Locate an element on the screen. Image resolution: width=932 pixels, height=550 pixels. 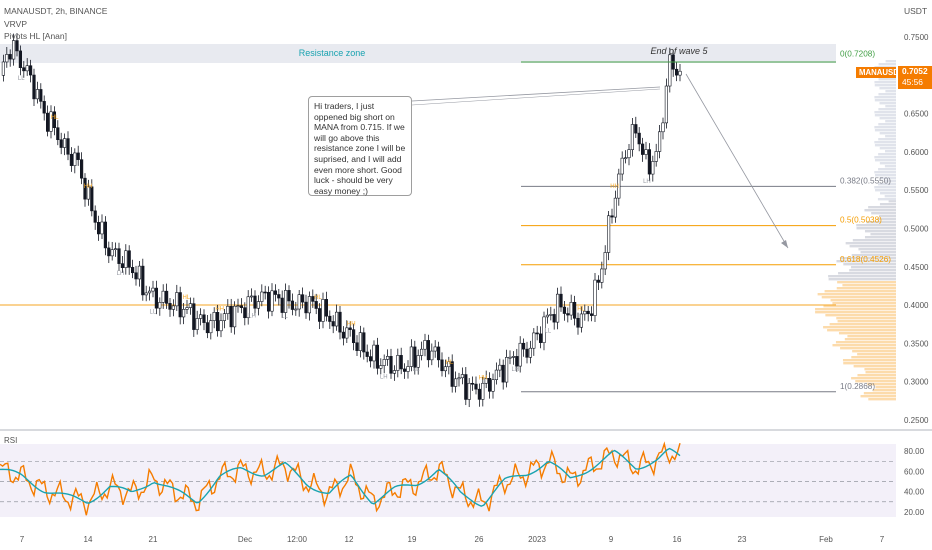
time-tick-label: 7 is located at coordinates (882, 539).